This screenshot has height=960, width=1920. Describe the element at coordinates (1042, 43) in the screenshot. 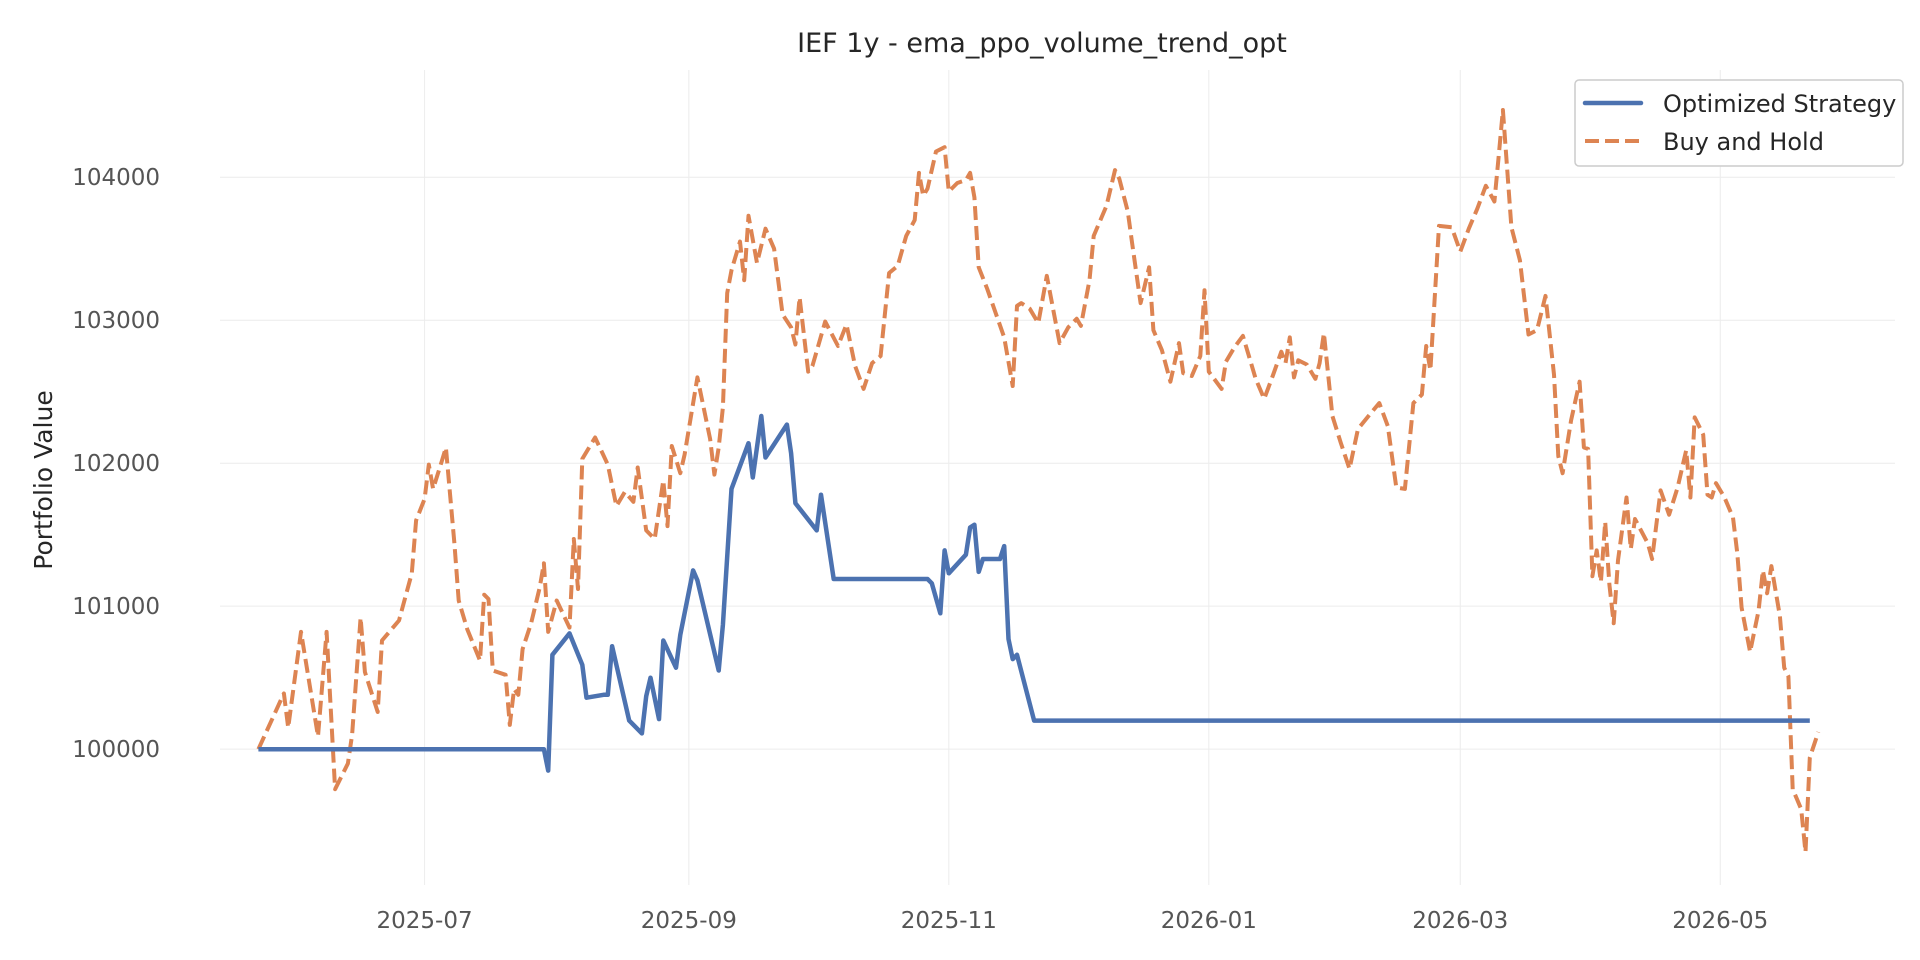

I see `chart-title: IEF 1y - ema_ppo_volume_trend_opt` at that location.